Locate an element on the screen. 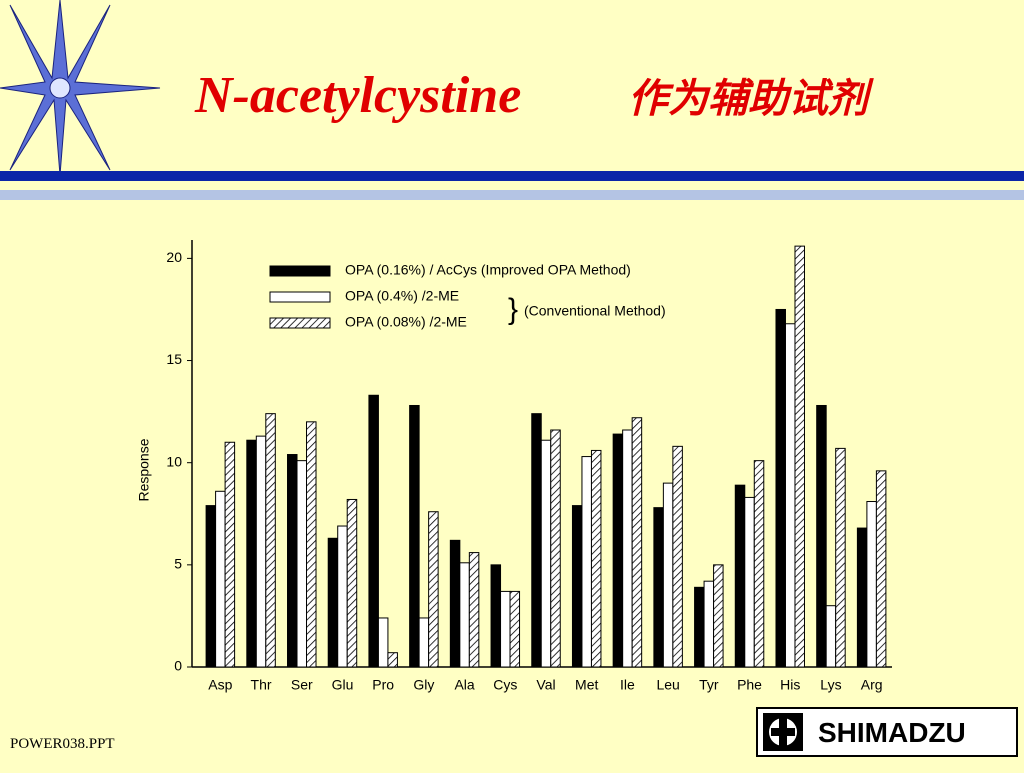 The height and width of the screenshot is (773, 1024). x-tick-label: Leu is located at coordinates (667, 685).